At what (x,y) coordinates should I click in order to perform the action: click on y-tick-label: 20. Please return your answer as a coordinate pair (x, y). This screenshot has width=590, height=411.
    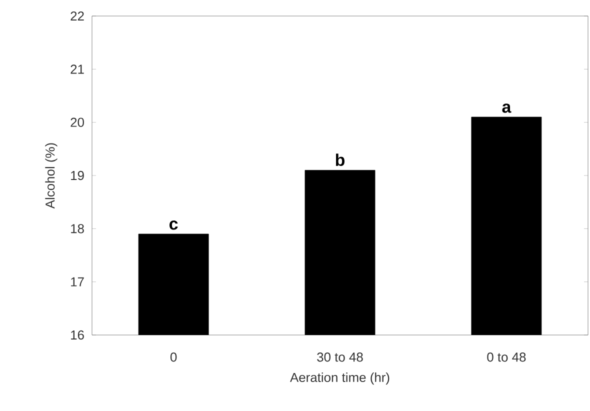
    Looking at the image, I should click on (77, 122).